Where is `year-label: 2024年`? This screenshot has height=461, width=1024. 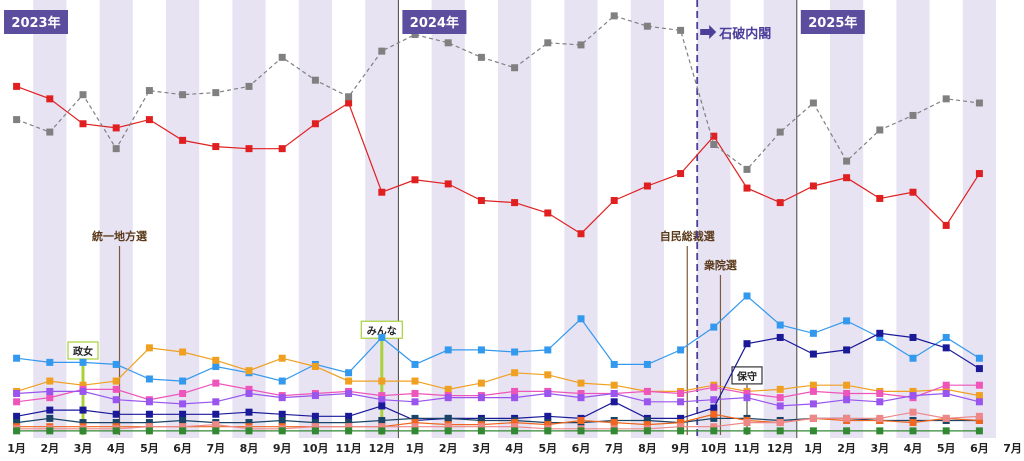
year-label: 2024年 is located at coordinates (434, 23).